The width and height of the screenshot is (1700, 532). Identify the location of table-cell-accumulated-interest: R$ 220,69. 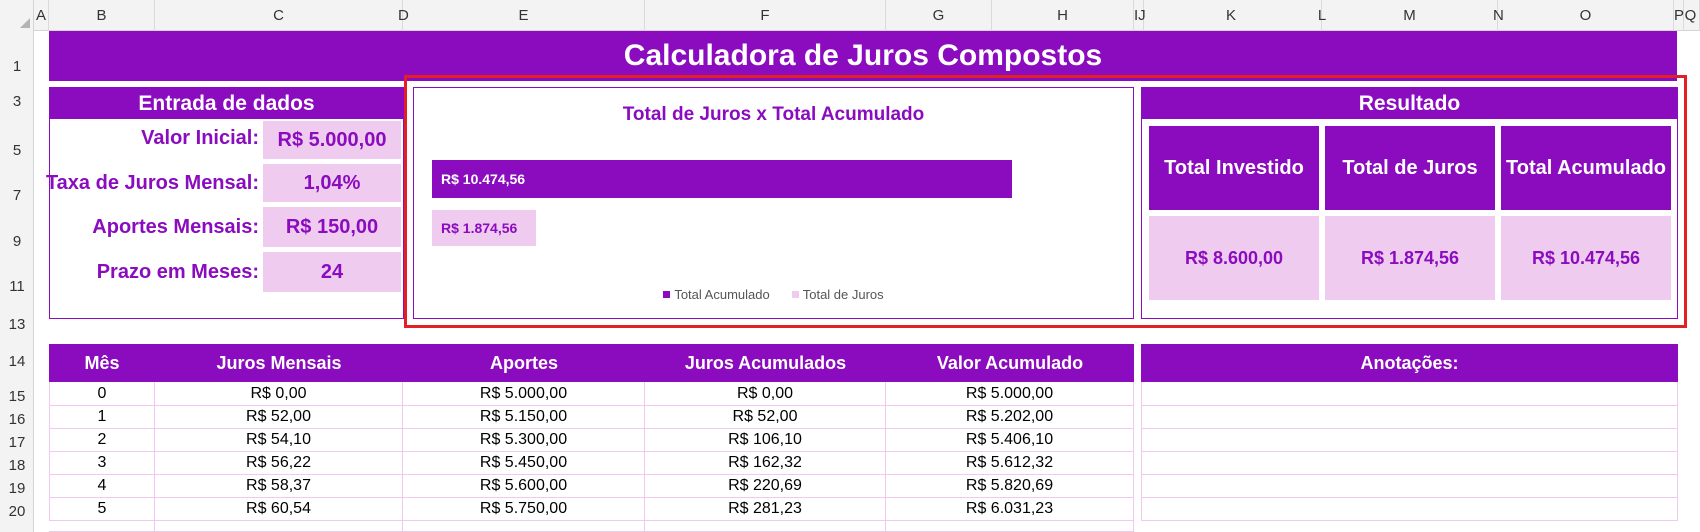
(765, 486).